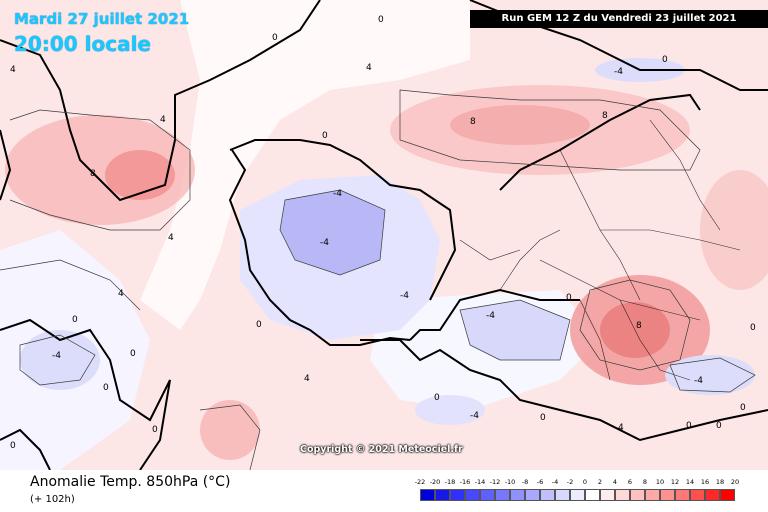  Describe the element at coordinates (510, 482) in the screenshot. I see `legend-tick-label: -10` at that location.